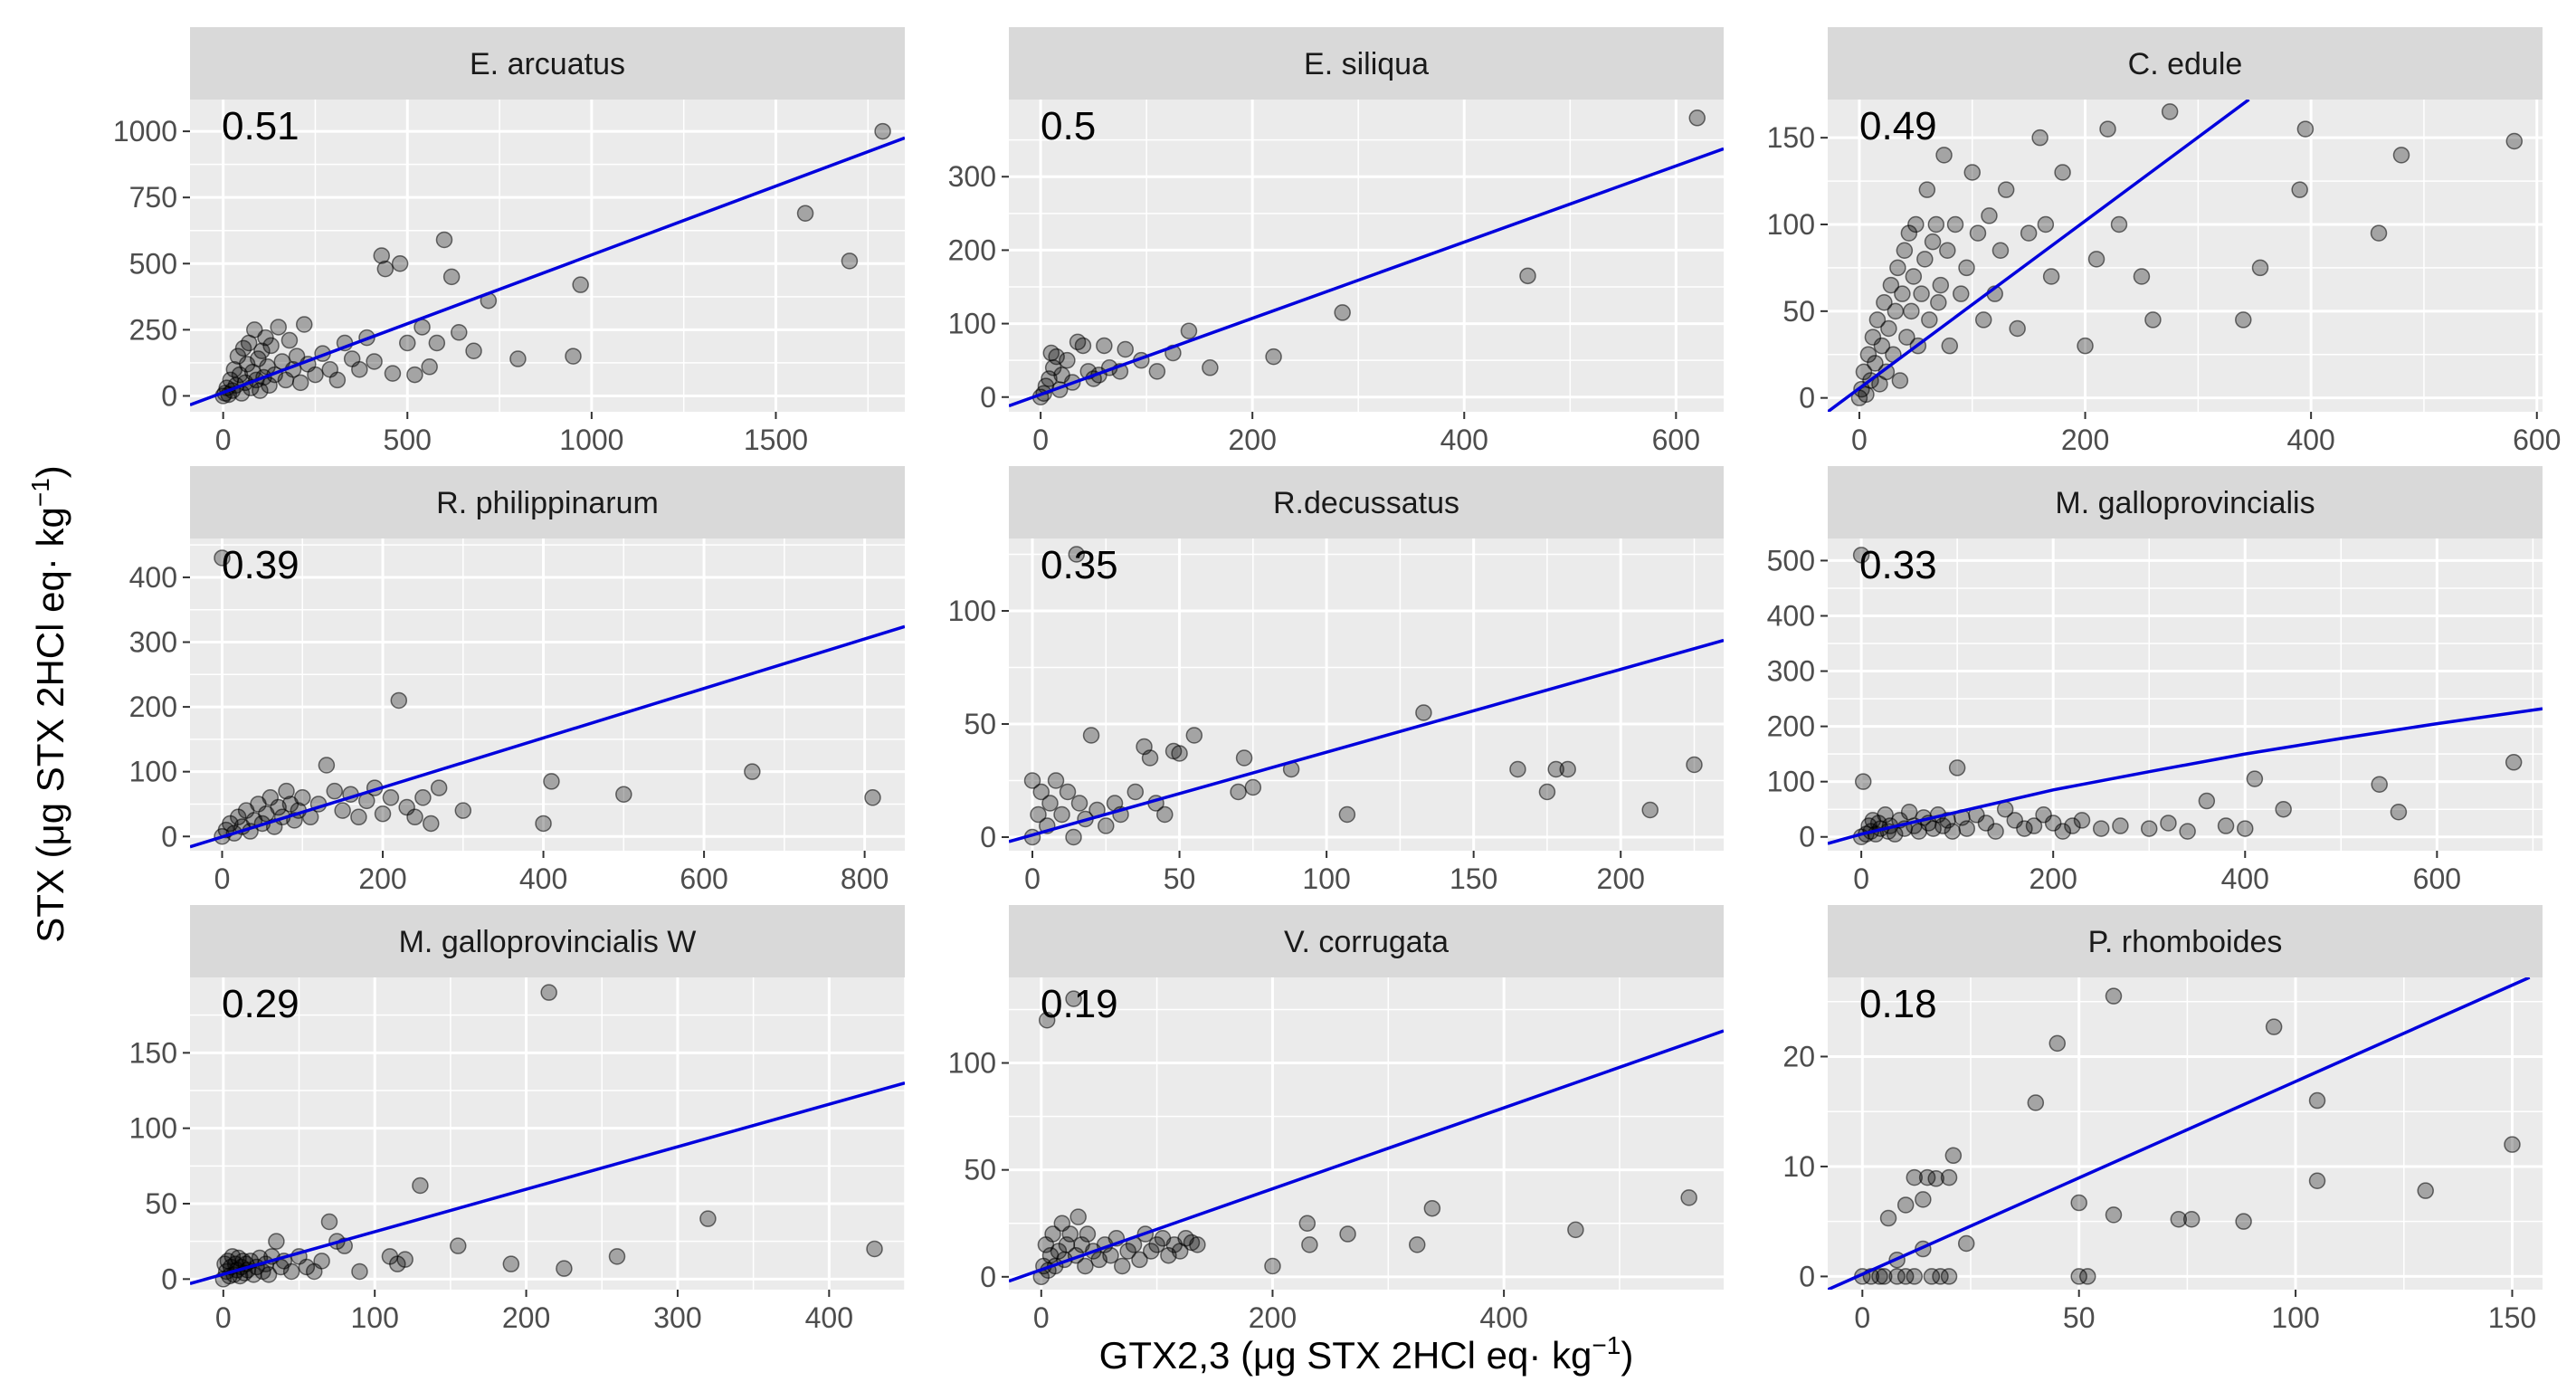 This screenshot has height=1391, width=2576. I want to click on strip-label: C. edule, so click(2185, 64).